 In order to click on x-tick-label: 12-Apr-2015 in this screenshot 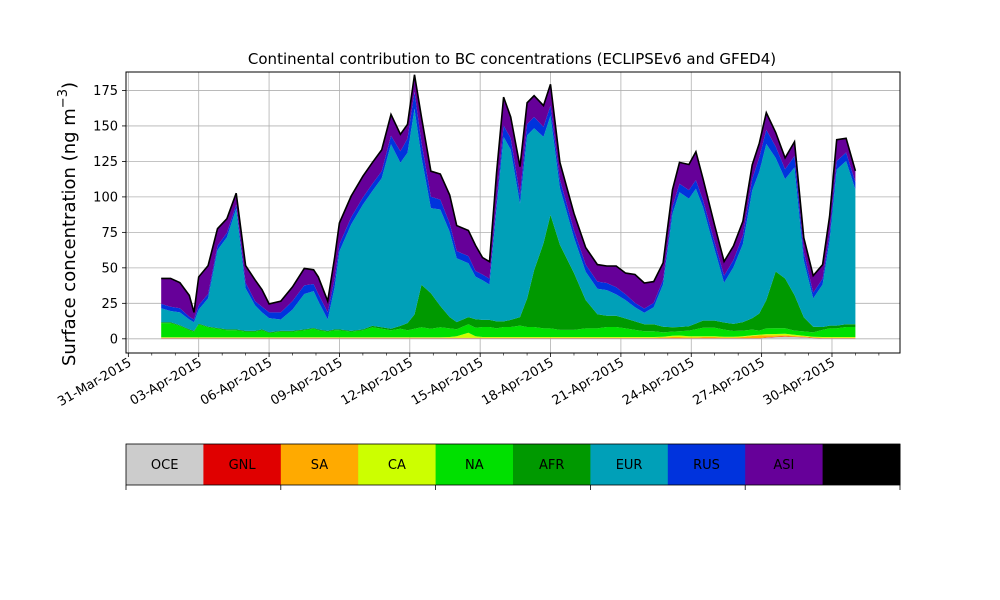, I will do `click(377, 381)`.